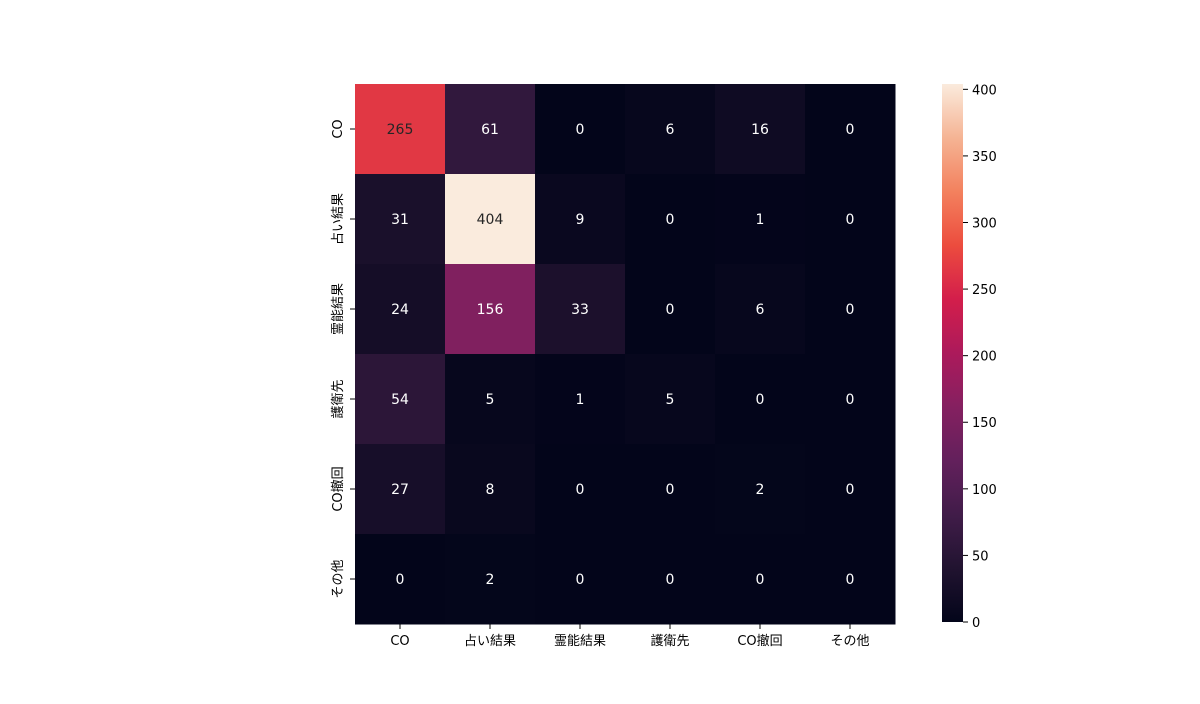 This screenshot has height=704, width=1200. I want to click on cell-annotation: 61, so click(490, 130).